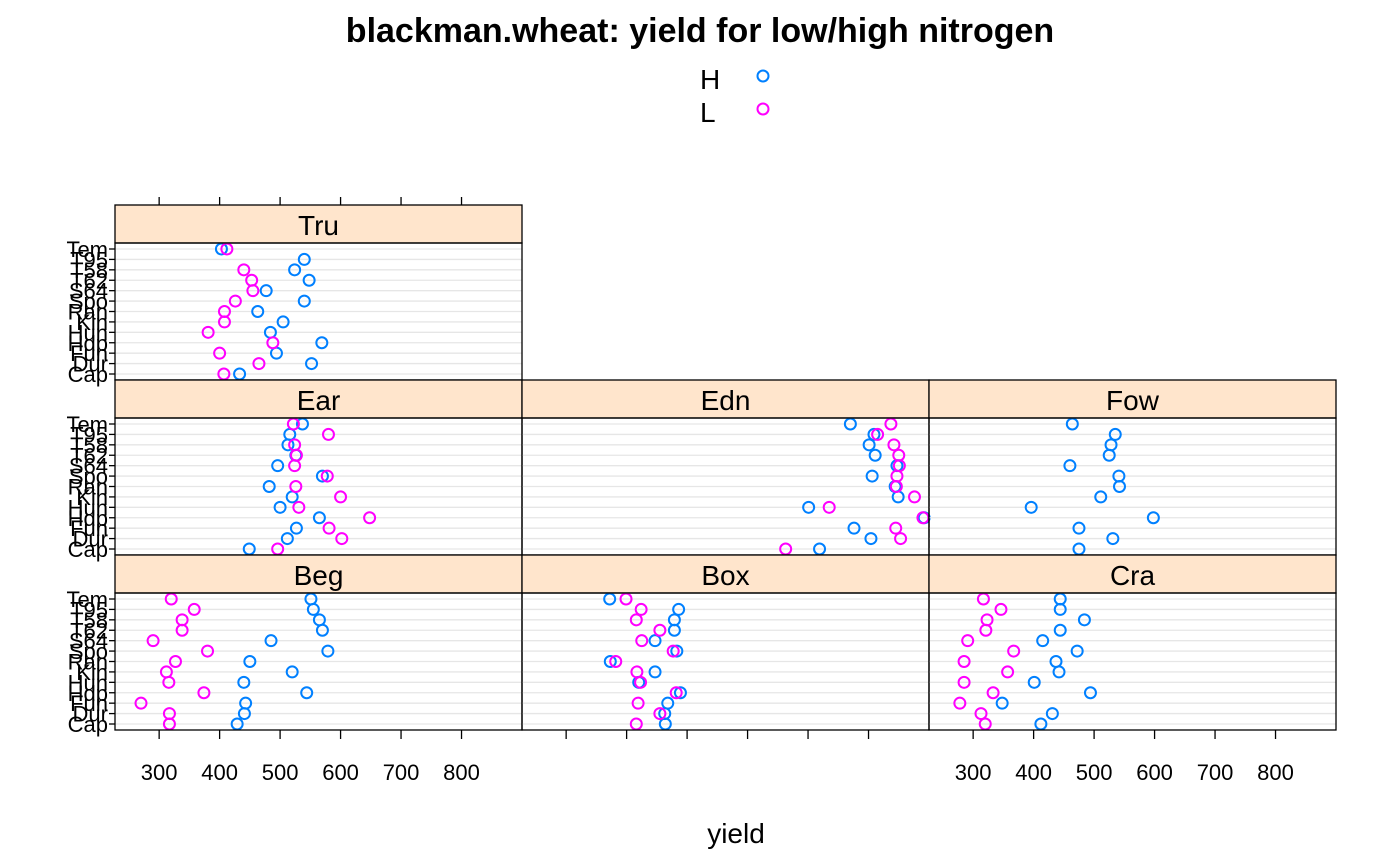  I want to click on y-tick-label: Fun, so click(89, 528).